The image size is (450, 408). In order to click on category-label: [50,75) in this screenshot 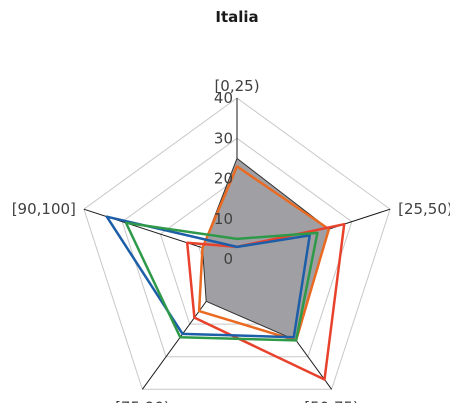, I will do `click(331, 400)`.